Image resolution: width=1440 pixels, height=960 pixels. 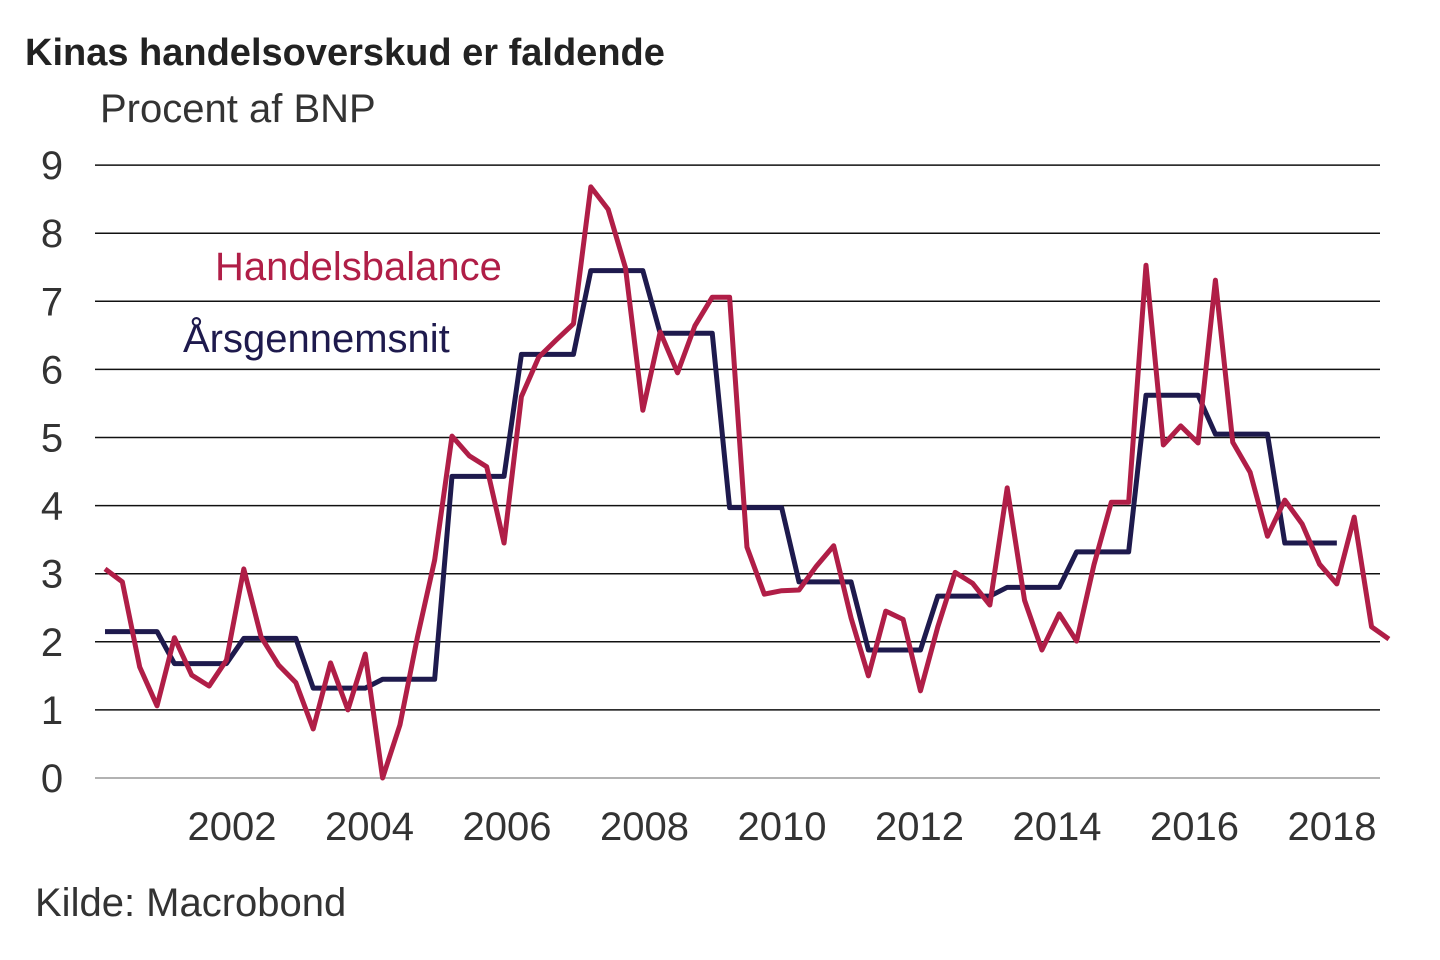 What do you see at coordinates (919, 827) in the screenshot?
I see `x-tick-label: 2012` at bounding box center [919, 827].